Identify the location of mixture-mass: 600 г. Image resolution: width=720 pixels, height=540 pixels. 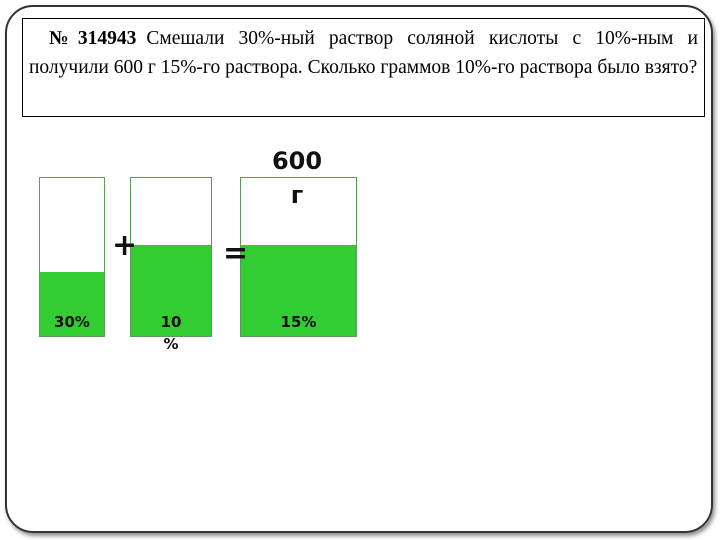
(297, 178).